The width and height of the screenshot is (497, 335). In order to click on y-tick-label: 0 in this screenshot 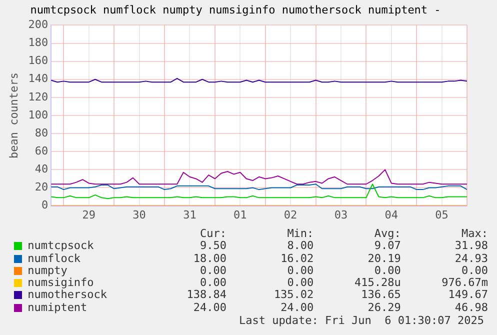, I will do `click(44, 205)`.